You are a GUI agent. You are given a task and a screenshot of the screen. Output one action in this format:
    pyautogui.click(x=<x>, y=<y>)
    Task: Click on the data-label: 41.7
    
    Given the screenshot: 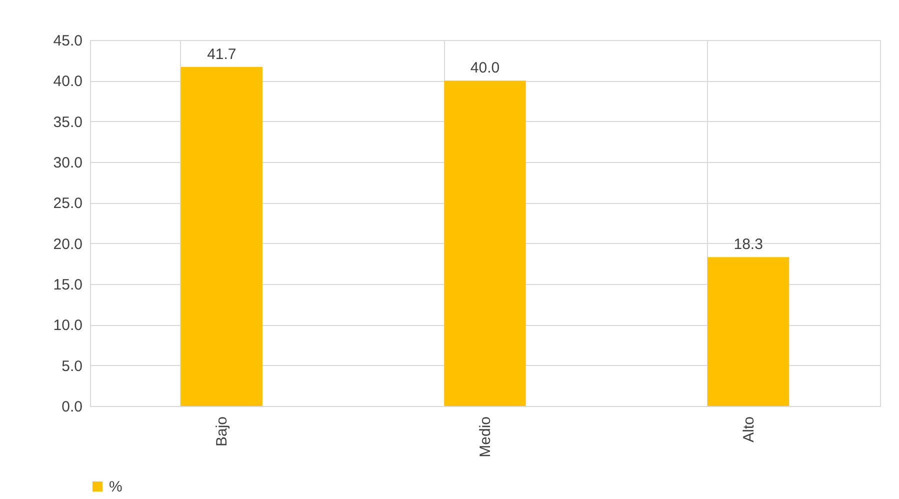 What is the action you would take?
    pyautogui.click(x=221, y=54)
    